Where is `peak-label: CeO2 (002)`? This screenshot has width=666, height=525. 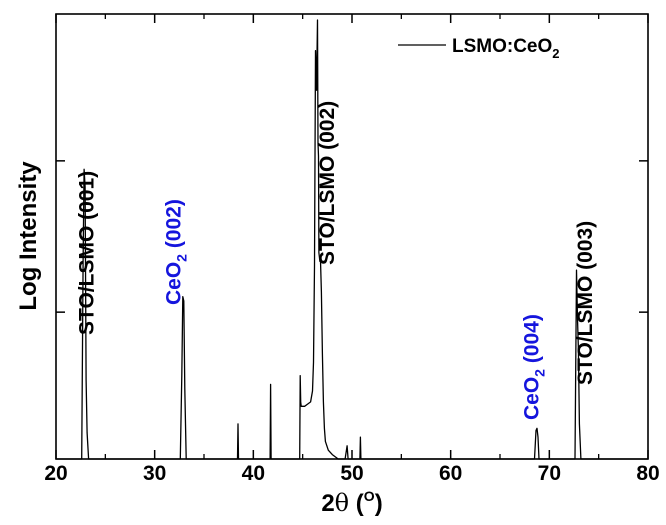
peak-label: CeO2 (002) is located at coordinates (175, 252).